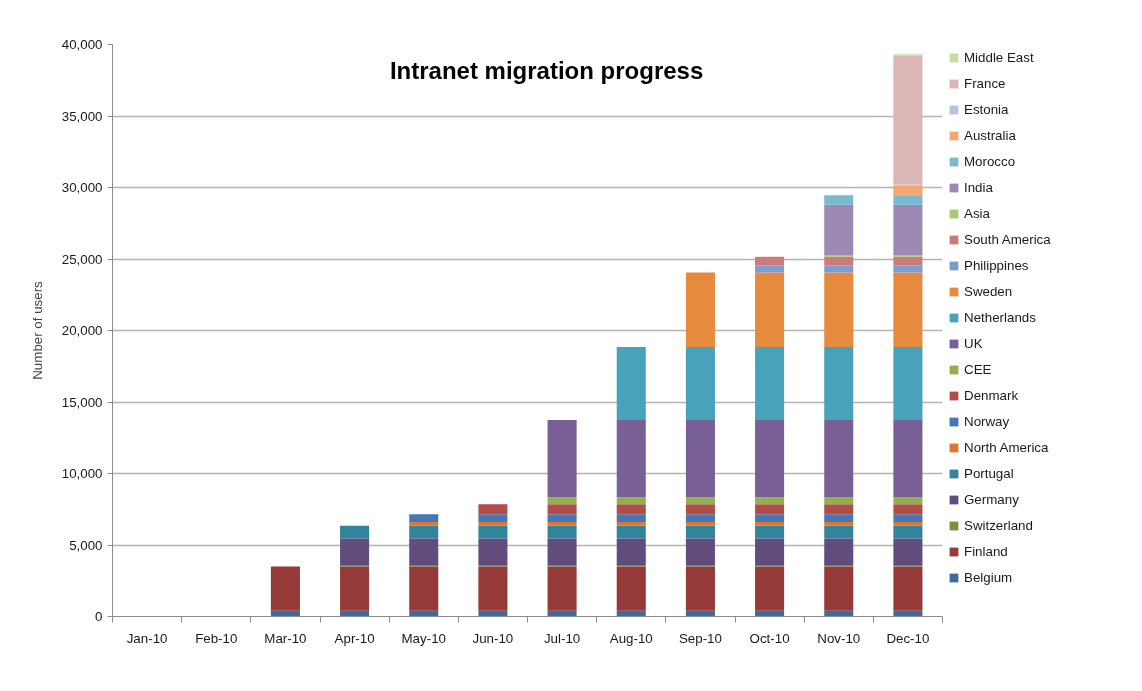 The image size is (1142, 691). What do you see at coordinates (423, 638) in the screenshot?
I see `x-tick-label: May-10` at bounding box center [423, 638].